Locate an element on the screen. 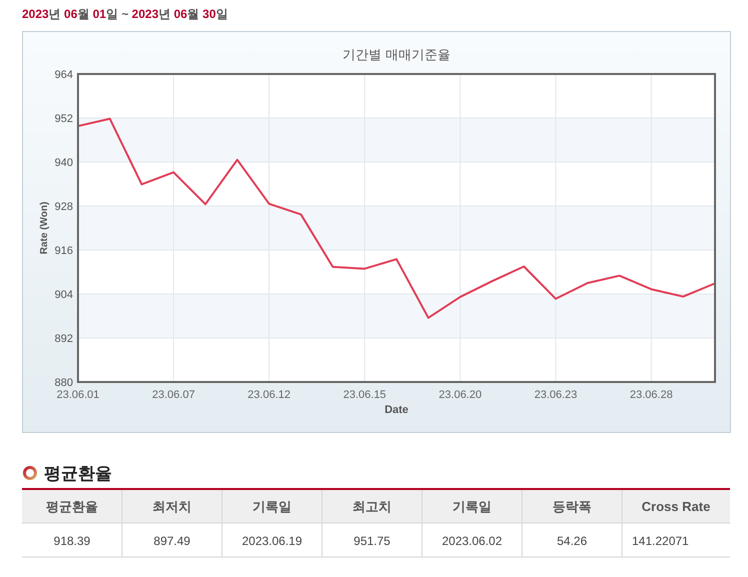  x-tick-label: 23.06.01 is located at coordinates (78, 395).